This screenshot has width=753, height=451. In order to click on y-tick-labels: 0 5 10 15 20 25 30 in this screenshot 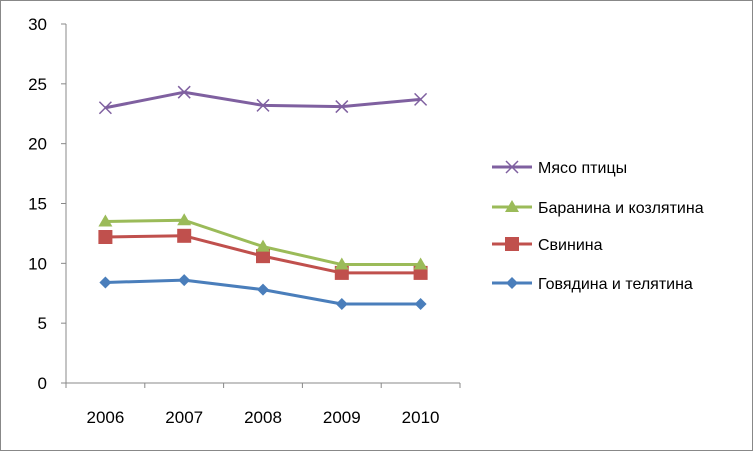, I will do `click(37, 204)`.